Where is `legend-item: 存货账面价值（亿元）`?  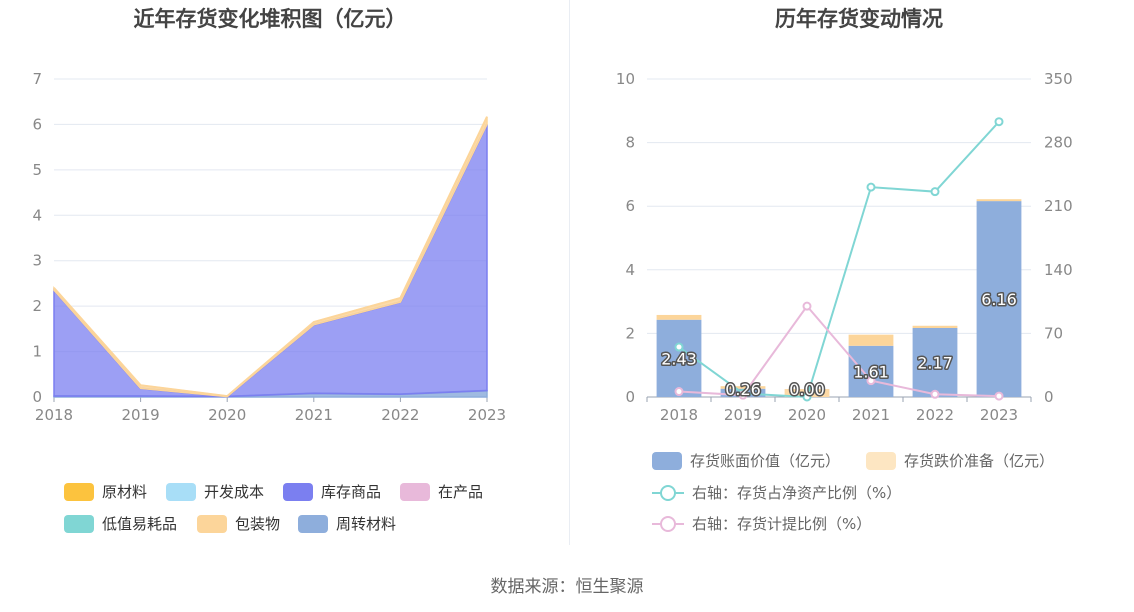
legend-item: 存货账面价值（亿元） is located at coordinates (746, 460).